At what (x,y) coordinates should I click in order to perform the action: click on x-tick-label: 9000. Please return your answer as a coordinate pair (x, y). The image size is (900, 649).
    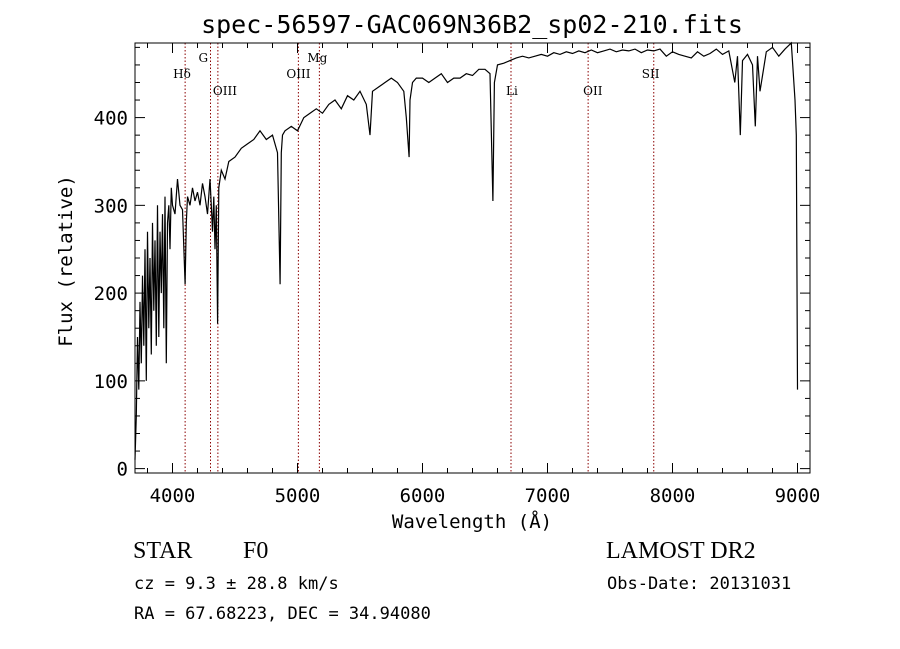
    Looking at the image, I should click on (798, 496).